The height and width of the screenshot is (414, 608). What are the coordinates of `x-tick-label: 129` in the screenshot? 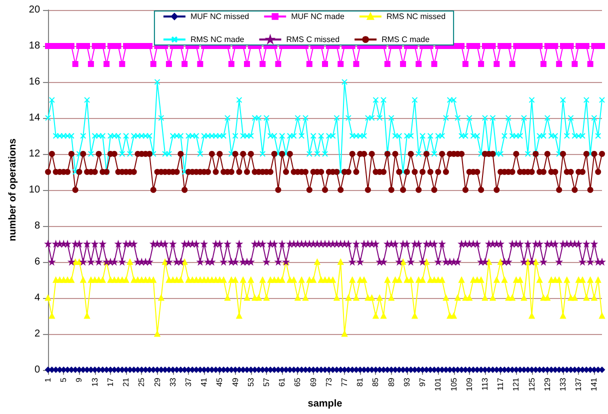 It's located at (547, 384).